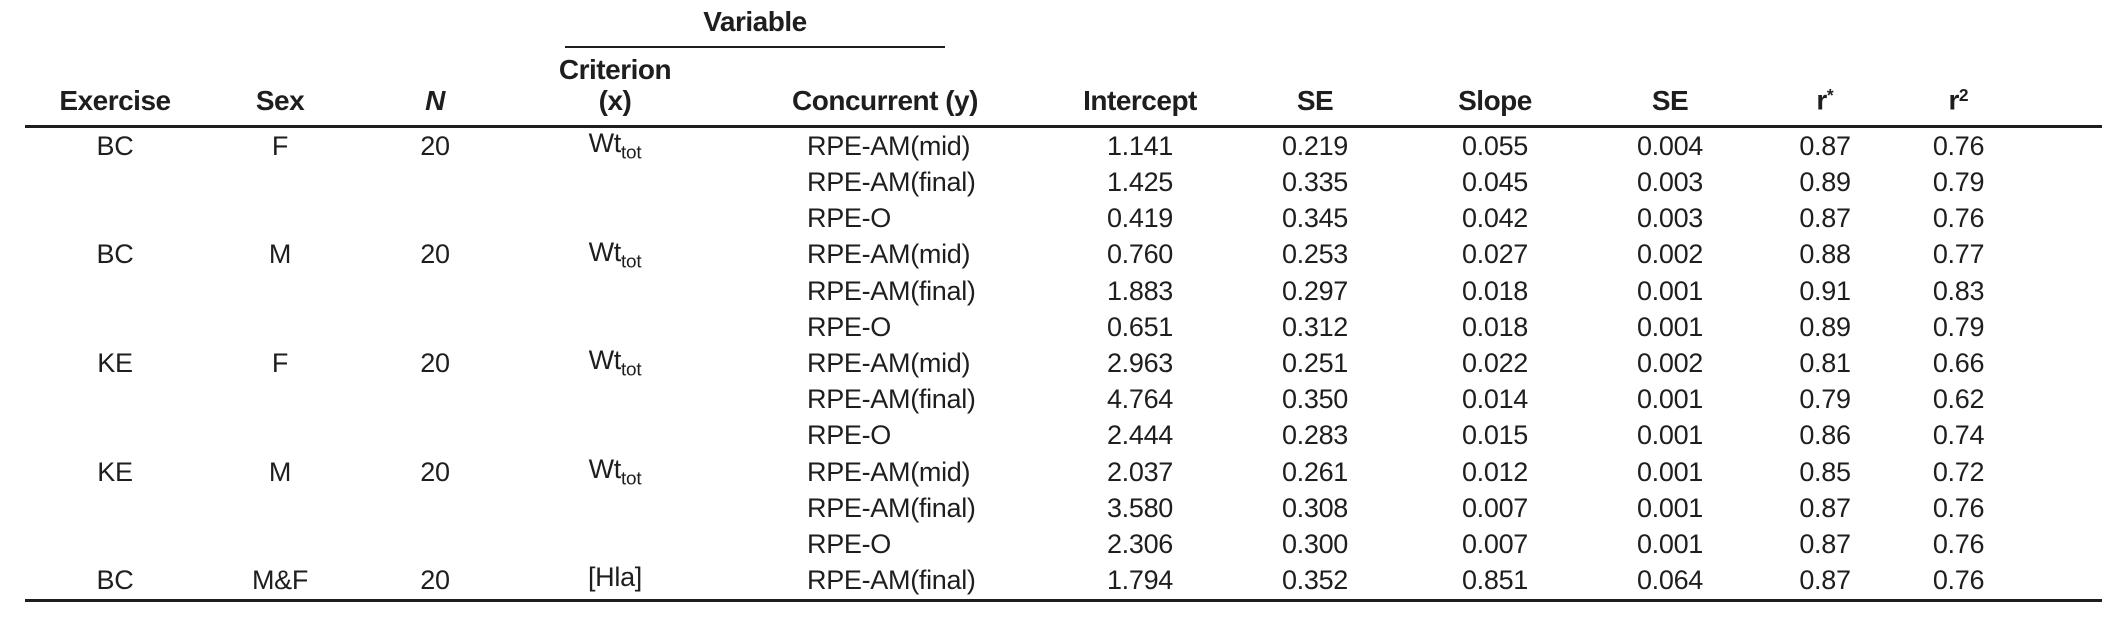  What do you see at coordinates (615, 577) in the screenshot?
I see `criterion-base: [Hla]` at bounding box center [615, 577].